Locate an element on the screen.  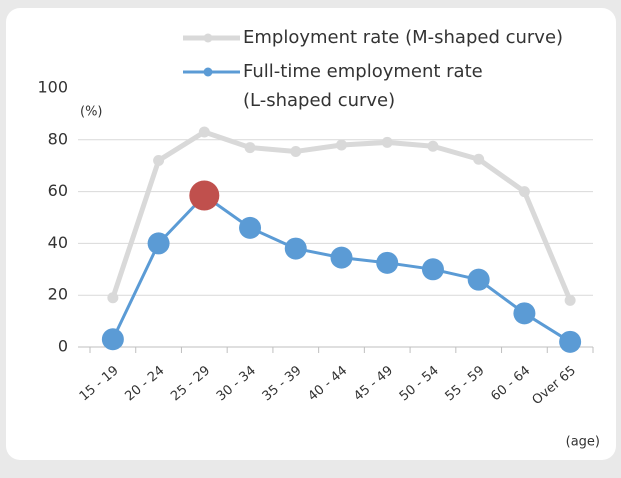
y-tick-label: 40 is located at coordinates (58, 242).